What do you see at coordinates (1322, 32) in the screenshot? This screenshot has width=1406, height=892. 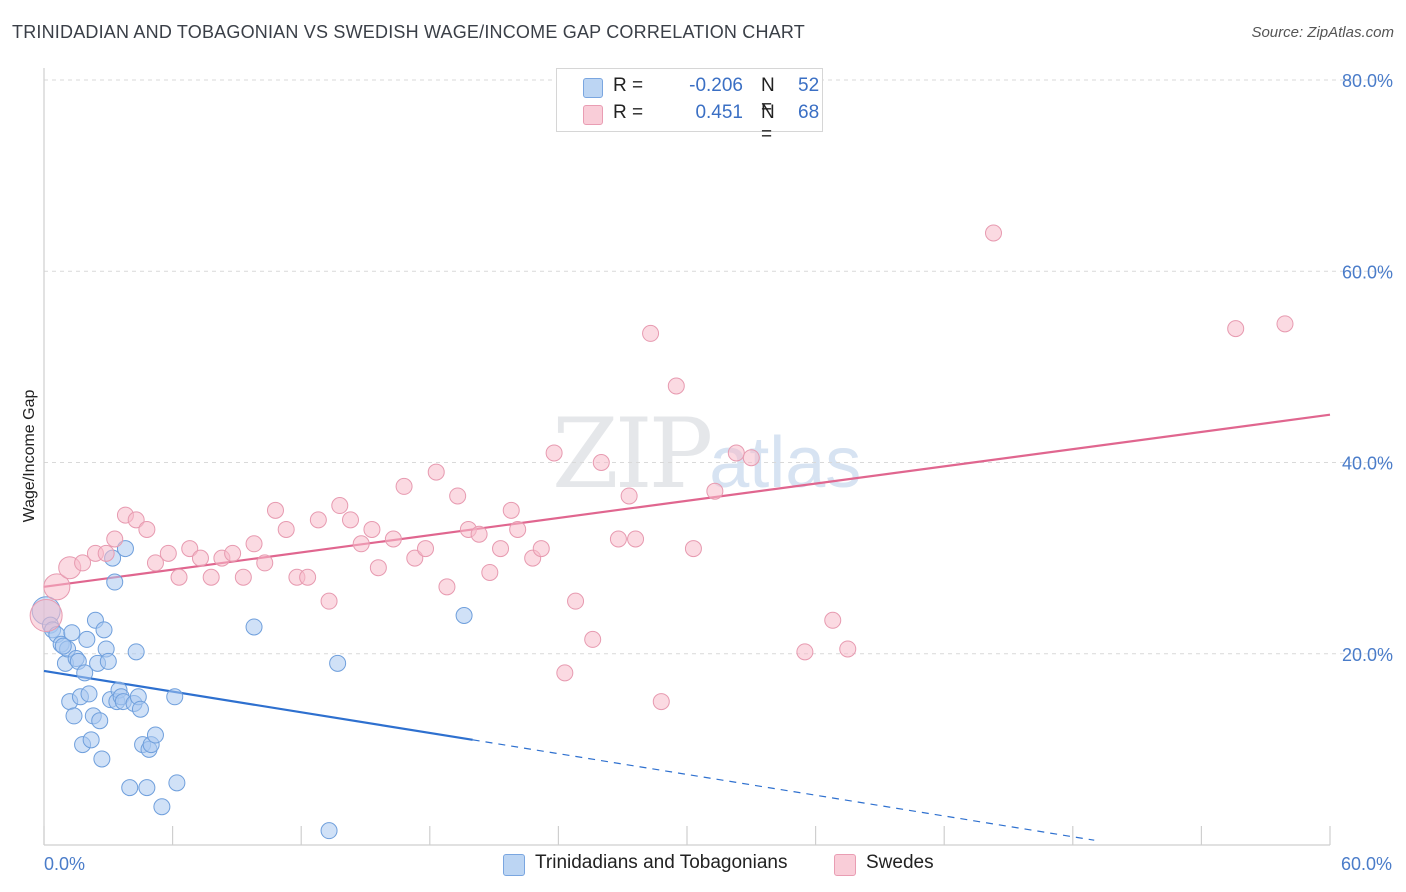 I see `source-label: Source: ZipAtlas.com` at bounding box center [1322, 32].